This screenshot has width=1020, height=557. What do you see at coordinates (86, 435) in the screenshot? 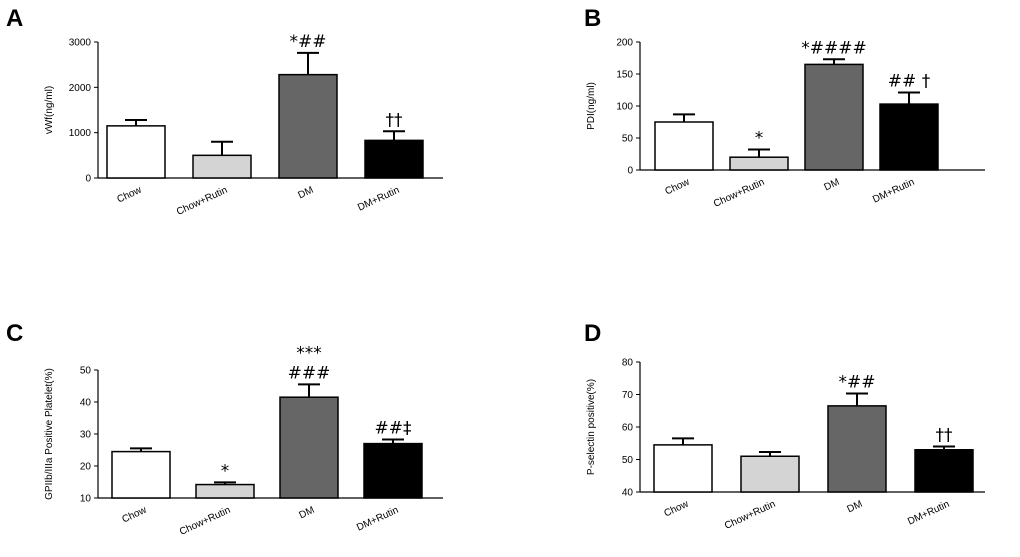
I see `y-tick-label: 30` at bounding box center [86, 435].